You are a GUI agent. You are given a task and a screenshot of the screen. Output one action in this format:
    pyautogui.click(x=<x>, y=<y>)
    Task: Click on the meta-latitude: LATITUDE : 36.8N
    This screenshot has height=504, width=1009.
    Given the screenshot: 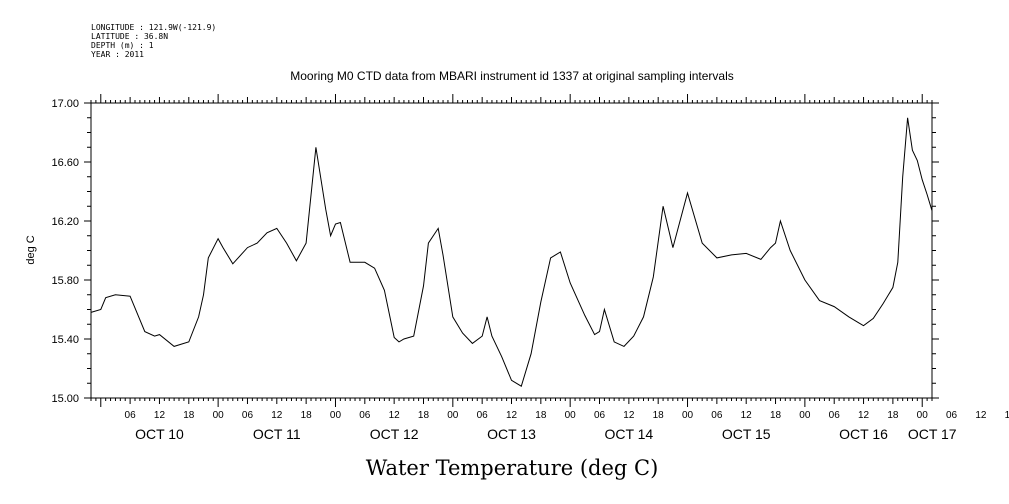 What is the action you would take?
    pyautogui.click(x=129, y=36)
    